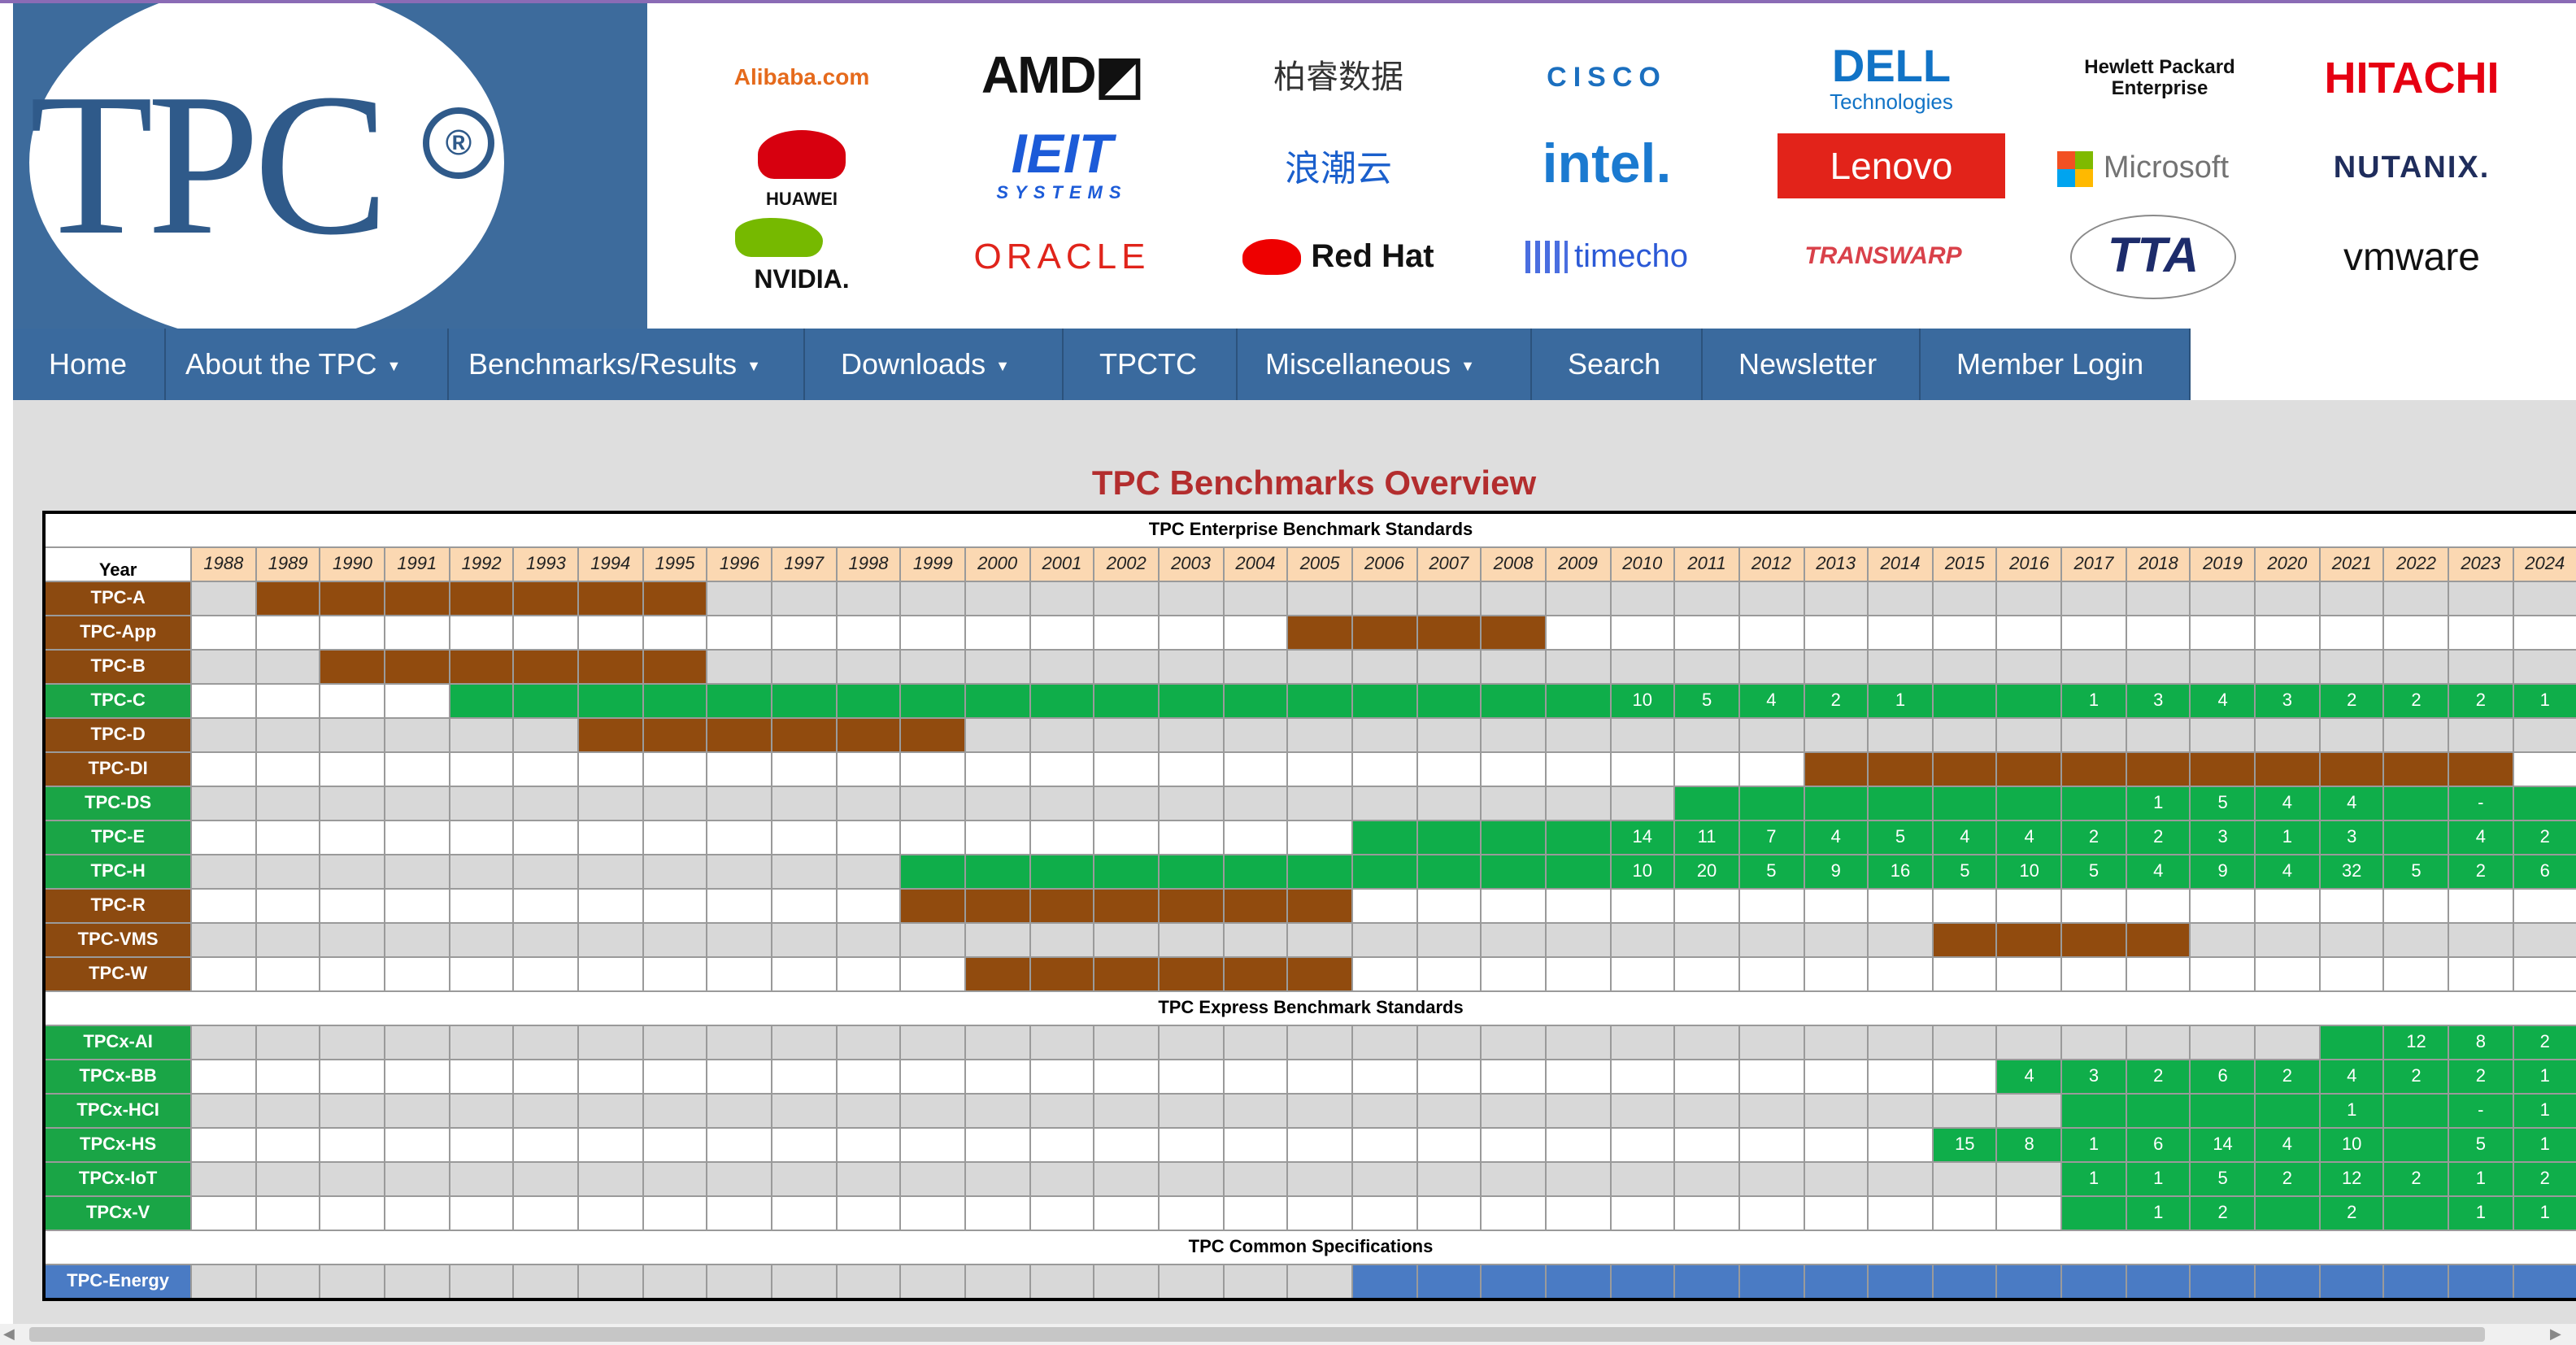 The height and width of the screenshot is (1345, 2576). What do you see at coordinates (89, 364) in the screenshot?
I see `nav-home: Home` at bounding box center [89, 364].